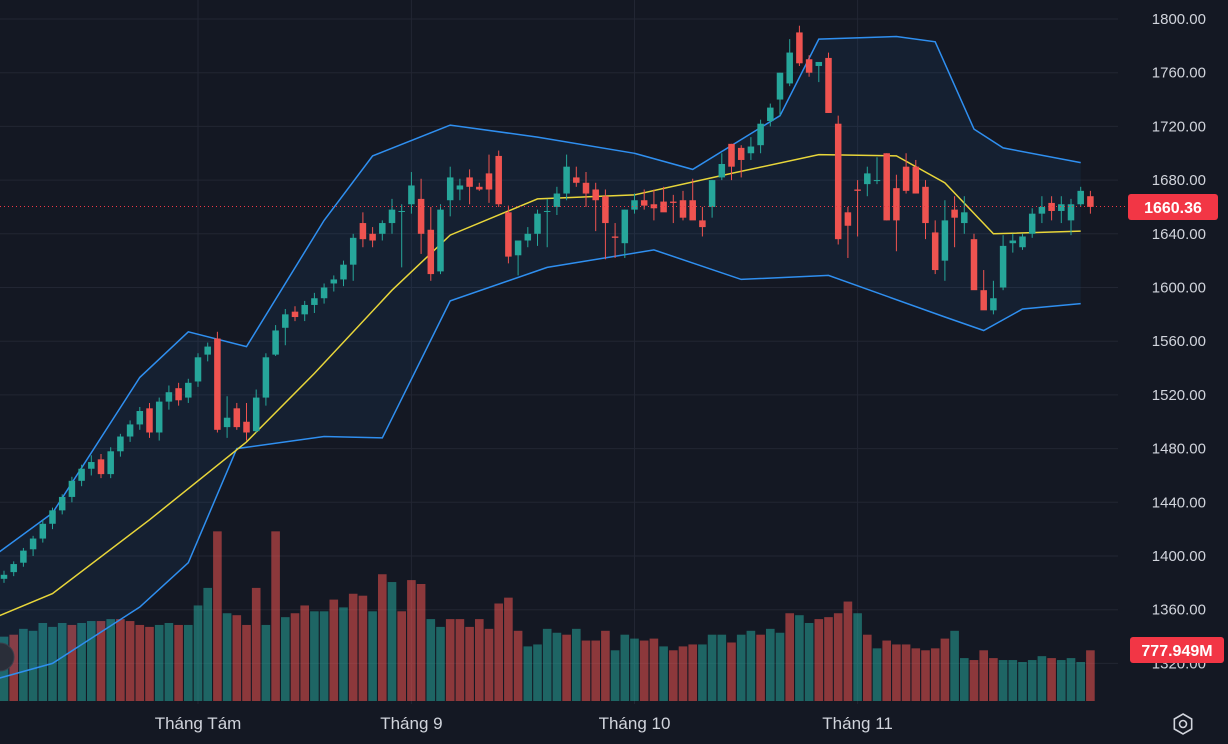 The height and width of the screenshot is (744, 1228). What do you see at coordinates (1176, 651) in the screenshot?
I see `last-volume-label: 777.949M` at bounding box center [1176, 651].